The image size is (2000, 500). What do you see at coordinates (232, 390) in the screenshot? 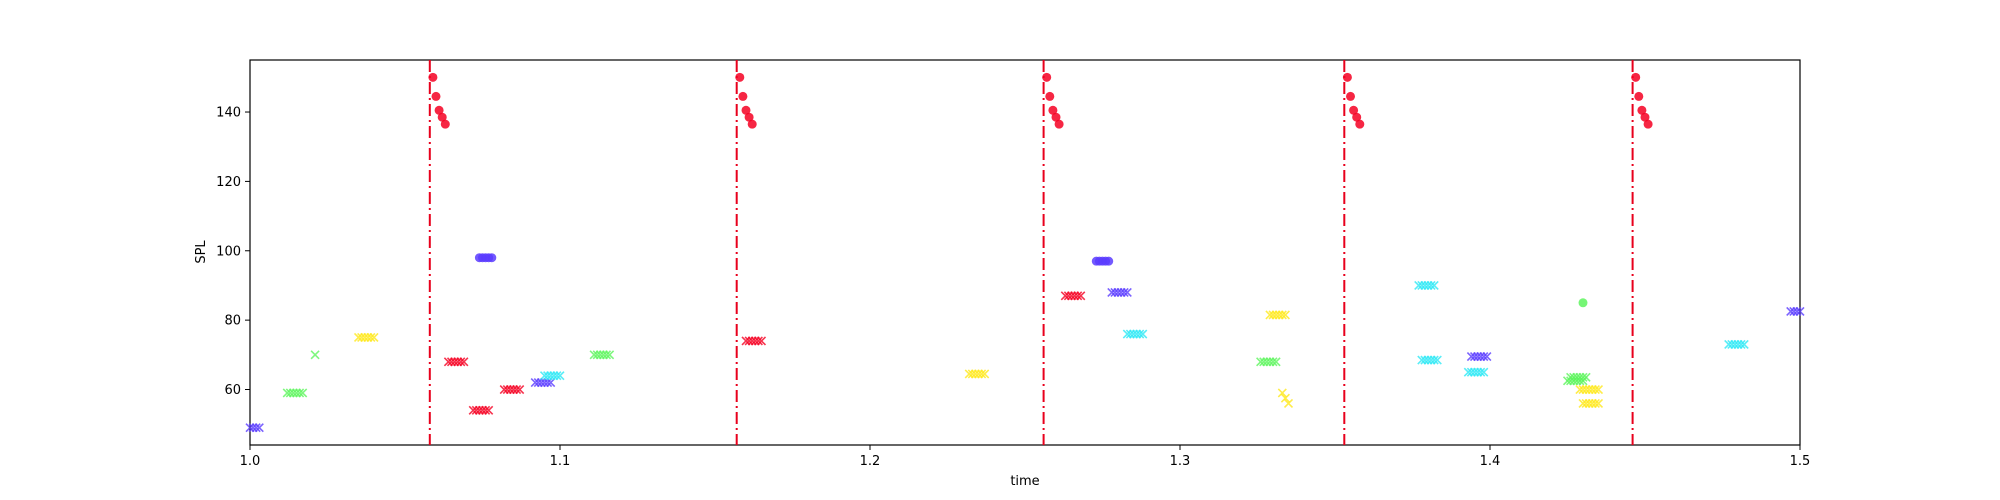
I see `y-tick-label: 60` at bounding box center [232, 390].